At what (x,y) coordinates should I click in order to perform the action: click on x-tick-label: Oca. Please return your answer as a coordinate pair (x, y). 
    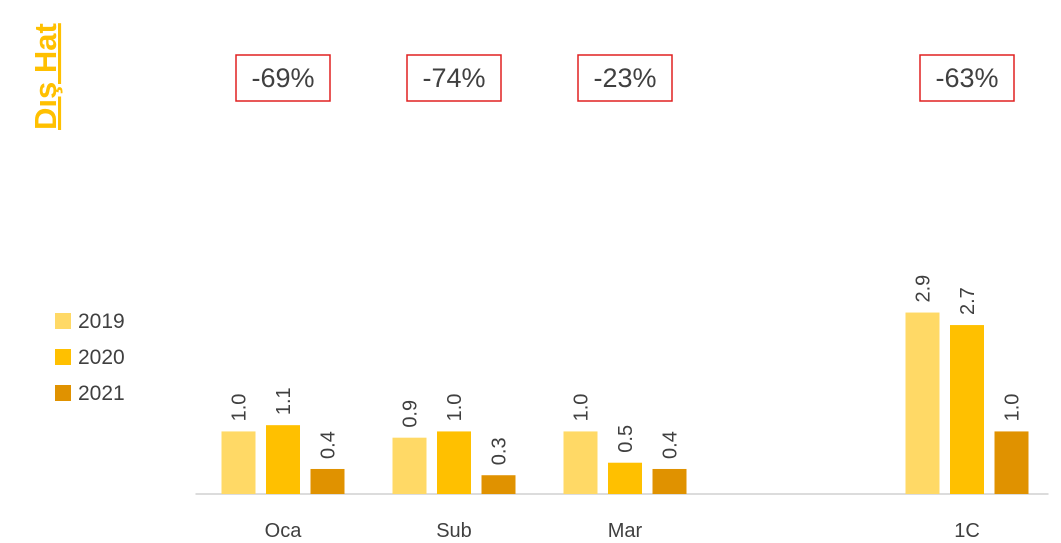
    Looking at the image, I should click on (284, 531).